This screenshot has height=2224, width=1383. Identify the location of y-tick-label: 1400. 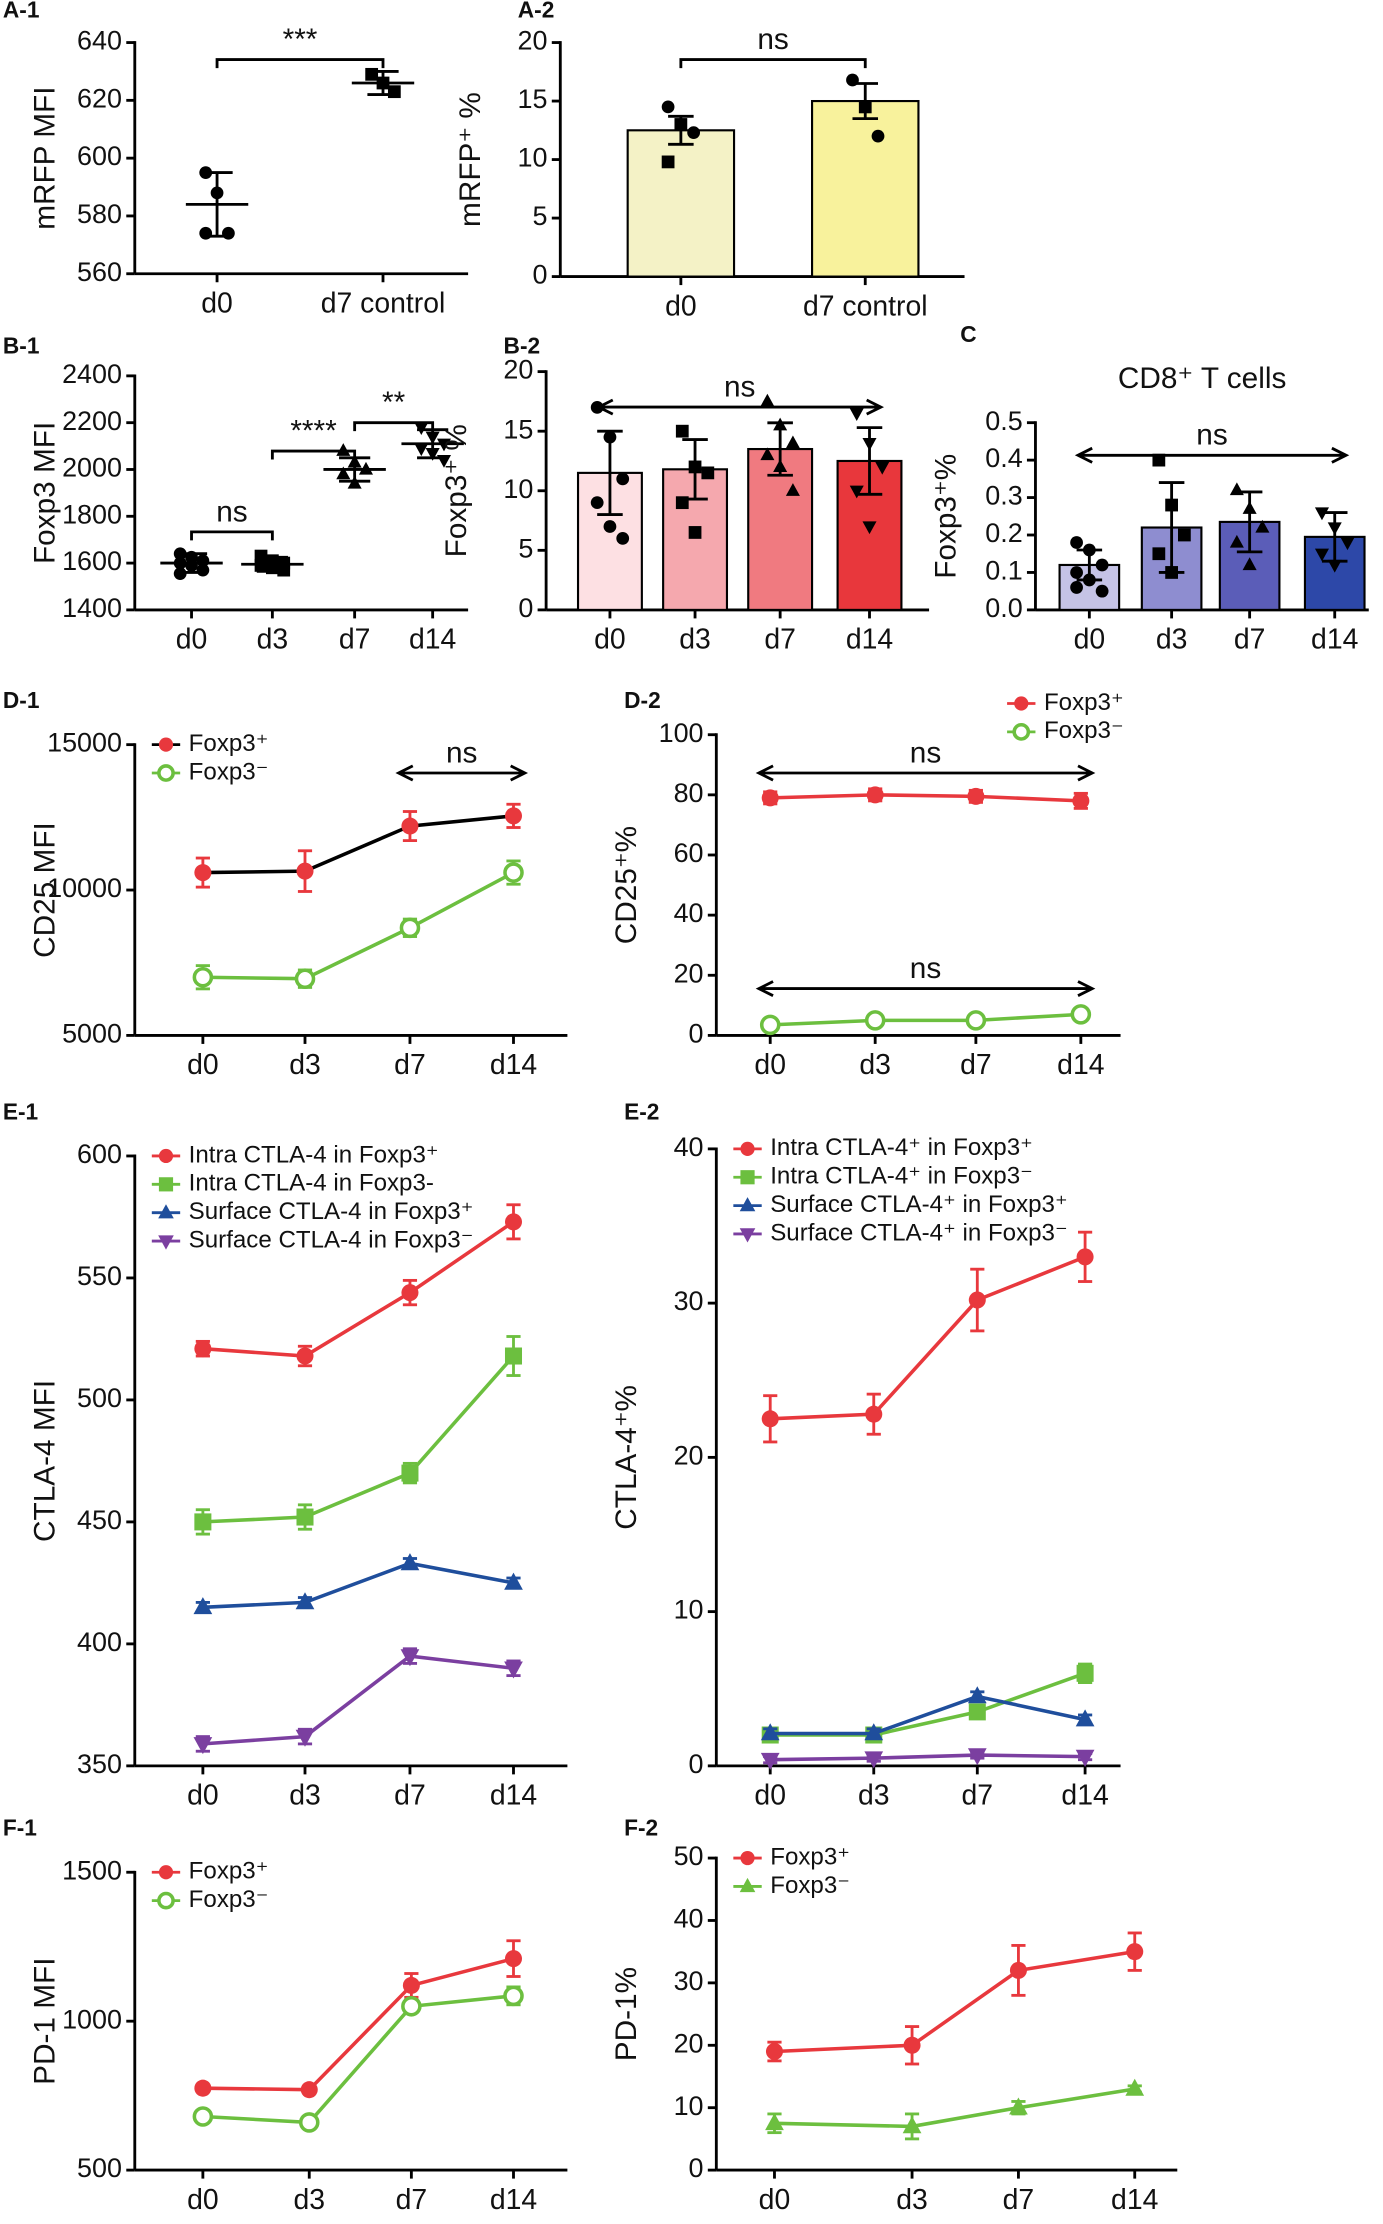
(92, 608).